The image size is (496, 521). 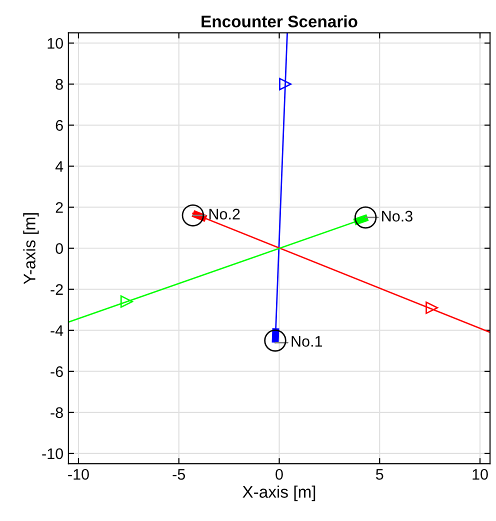 I want to click on chart-title: Encounter Scenario, so click(x=280, y=21).